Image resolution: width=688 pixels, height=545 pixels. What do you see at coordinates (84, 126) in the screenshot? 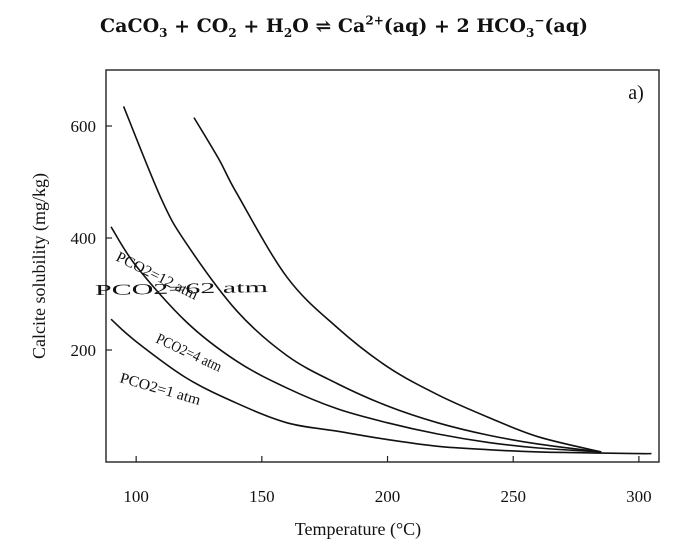
I see `y-tick-label: 600` at bounding box center [84, 126].